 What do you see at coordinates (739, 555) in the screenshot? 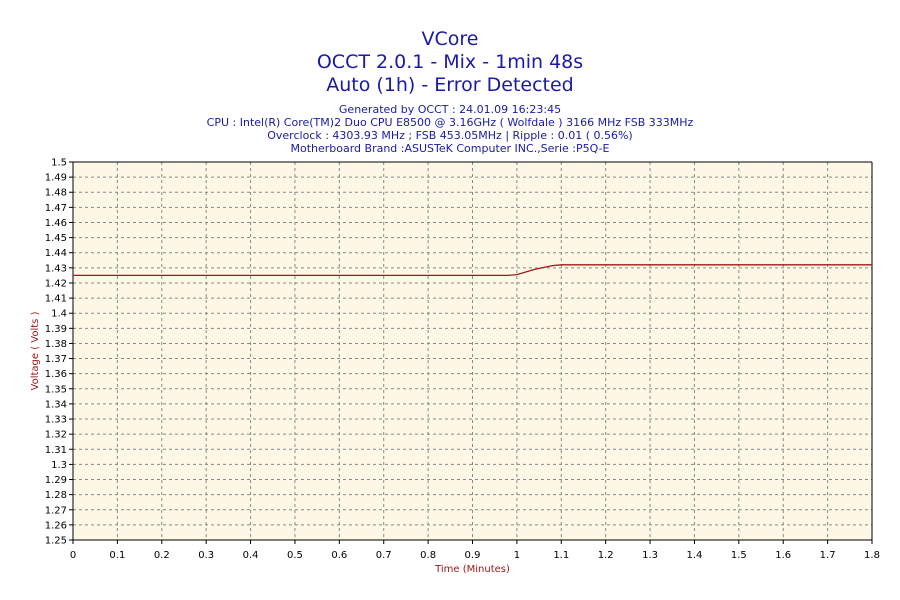
I see `x-tick-label: 1.5` at bounding box center [739, 555].